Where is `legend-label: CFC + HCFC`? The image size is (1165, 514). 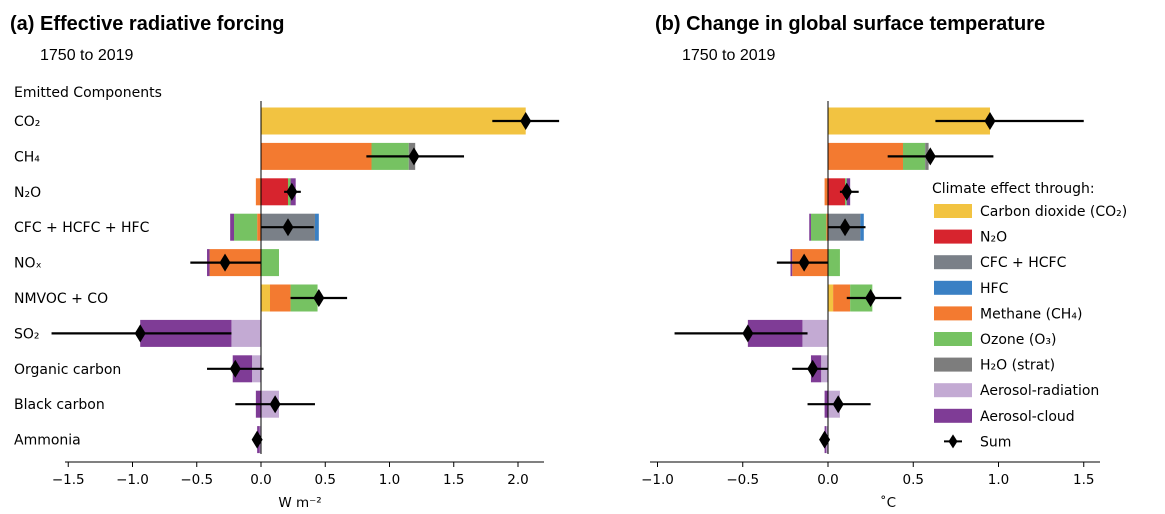
legend-label: CFC + HCFC is located at coordinates (1023, 263).